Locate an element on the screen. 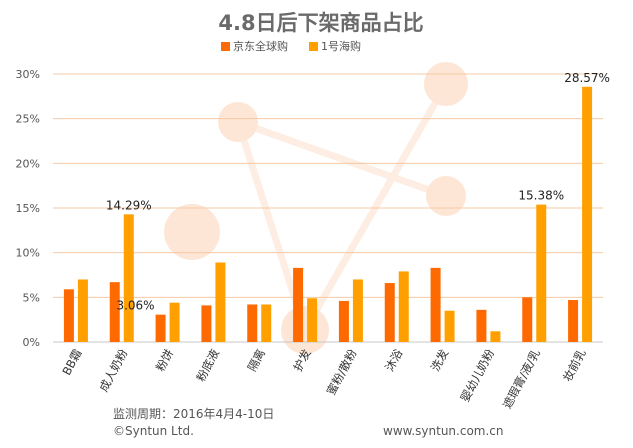 The height and width of the screenshot is (448, 633). category-label: 蜜粉/散粉 is located at coordinates (342, 371).